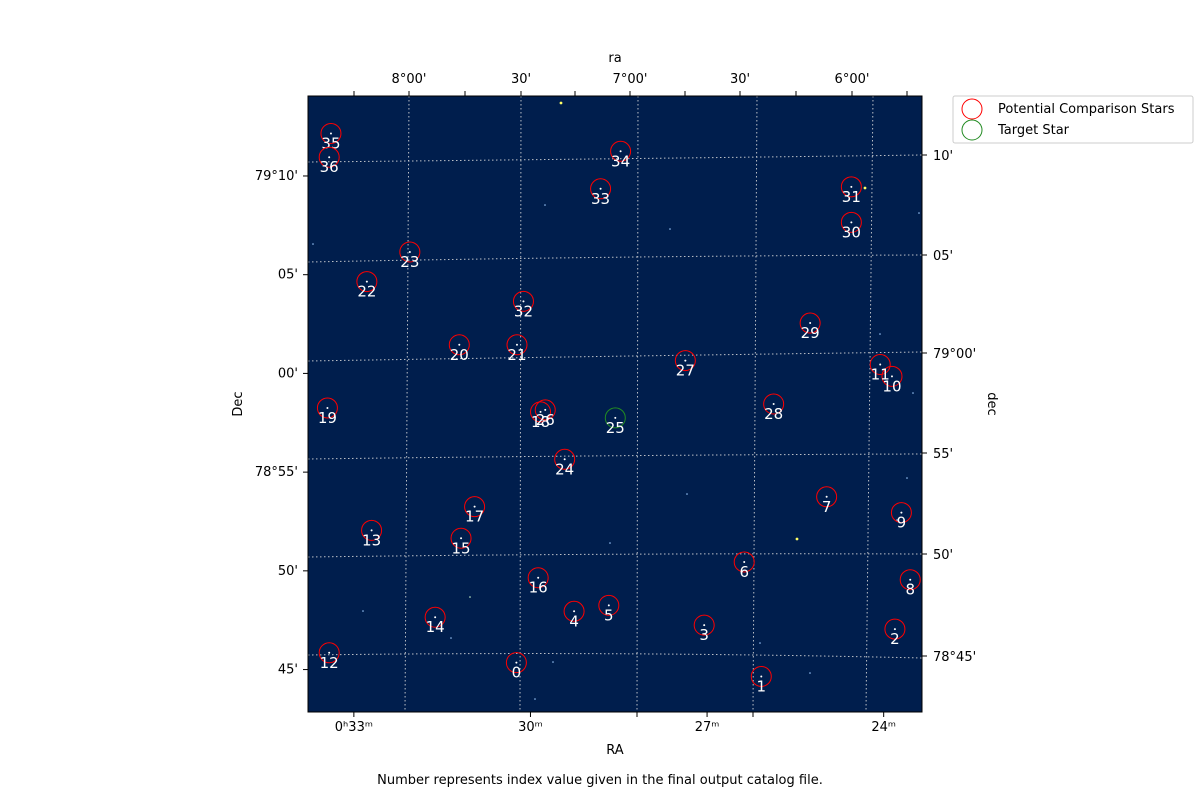 This screenshot has height=800, width=1200. Describe the element at coordinates (954, 354) in the screenshot. I see `right-tick-label-2: 79°00'` at that location.